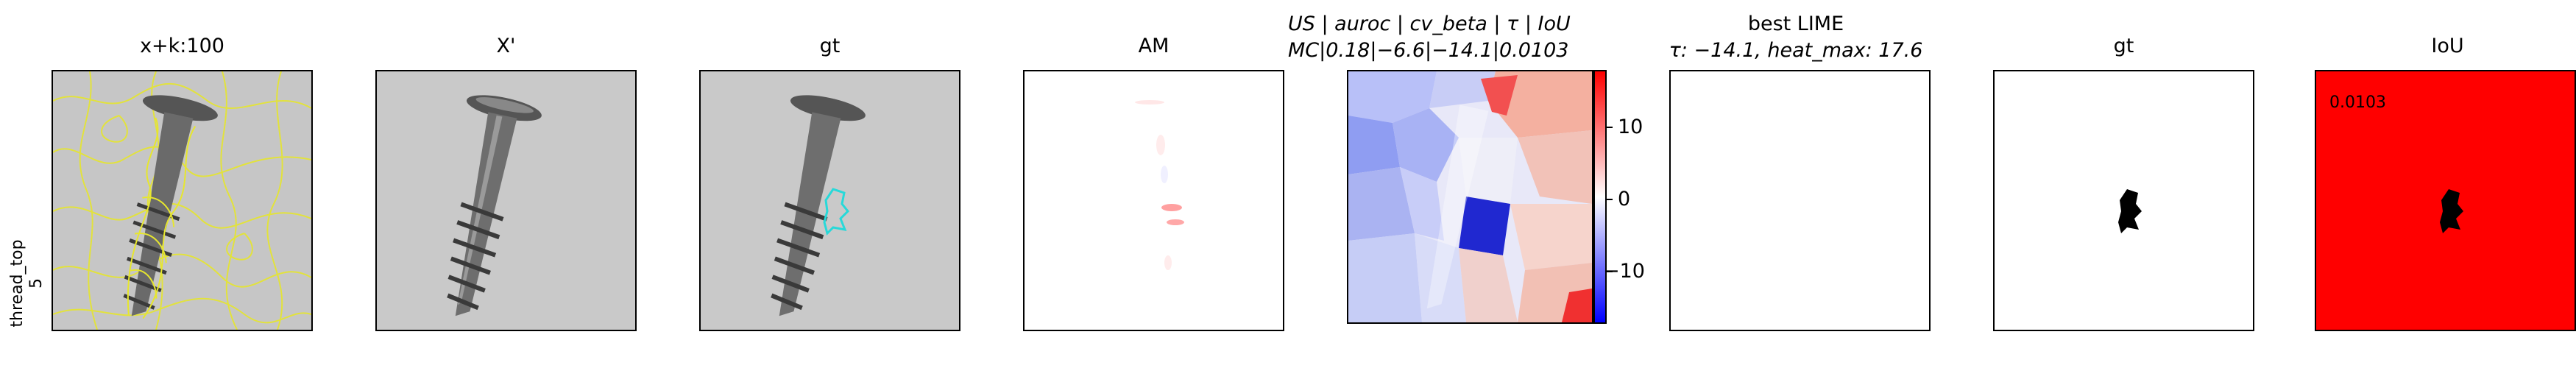 The height and width of the screenshot is (368, 2576). Describe the element at coordinates (1796, 50) in the screenshot. I see `panel-6-title-line2: τ: −14.1, heat_max: 17.6` at that location.